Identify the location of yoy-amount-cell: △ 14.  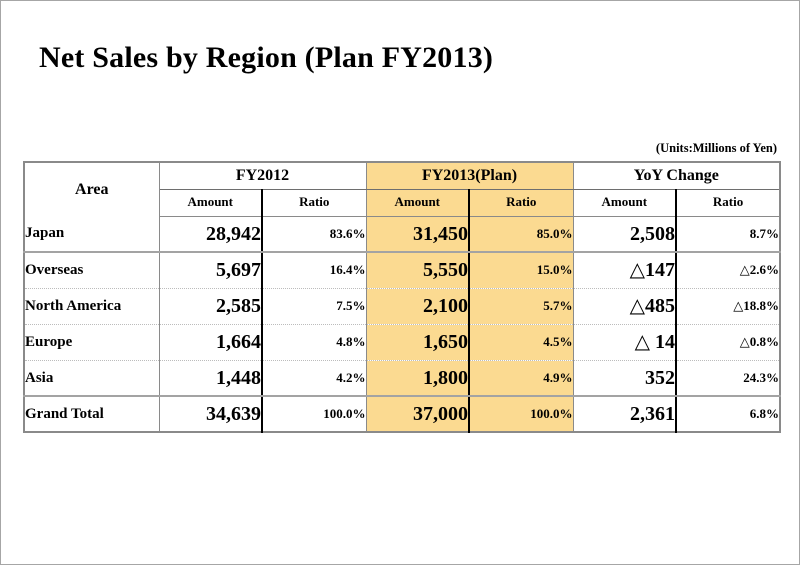
(625, 342).